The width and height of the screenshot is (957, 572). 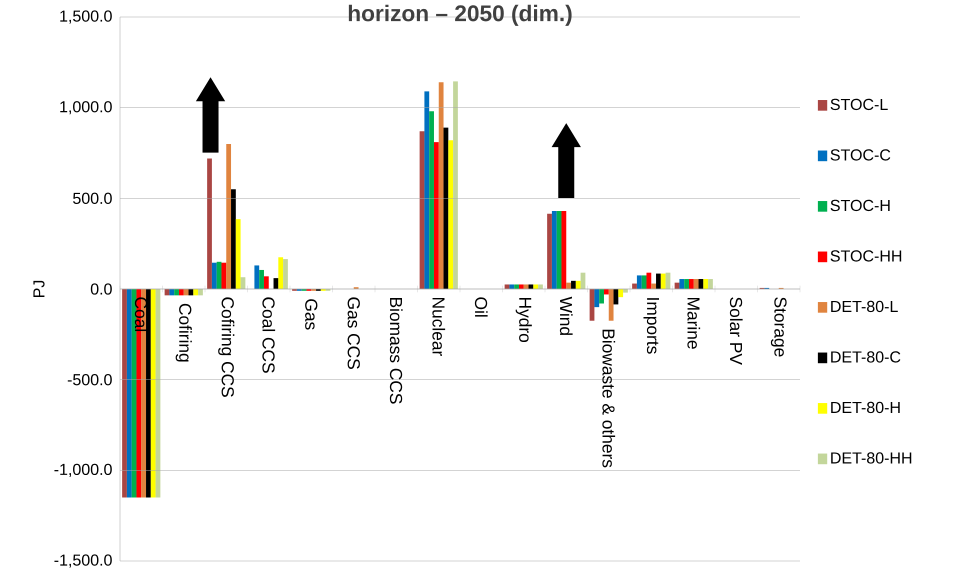 I want to click on y-tick-label: 0.0, so click(x=101, y=289).